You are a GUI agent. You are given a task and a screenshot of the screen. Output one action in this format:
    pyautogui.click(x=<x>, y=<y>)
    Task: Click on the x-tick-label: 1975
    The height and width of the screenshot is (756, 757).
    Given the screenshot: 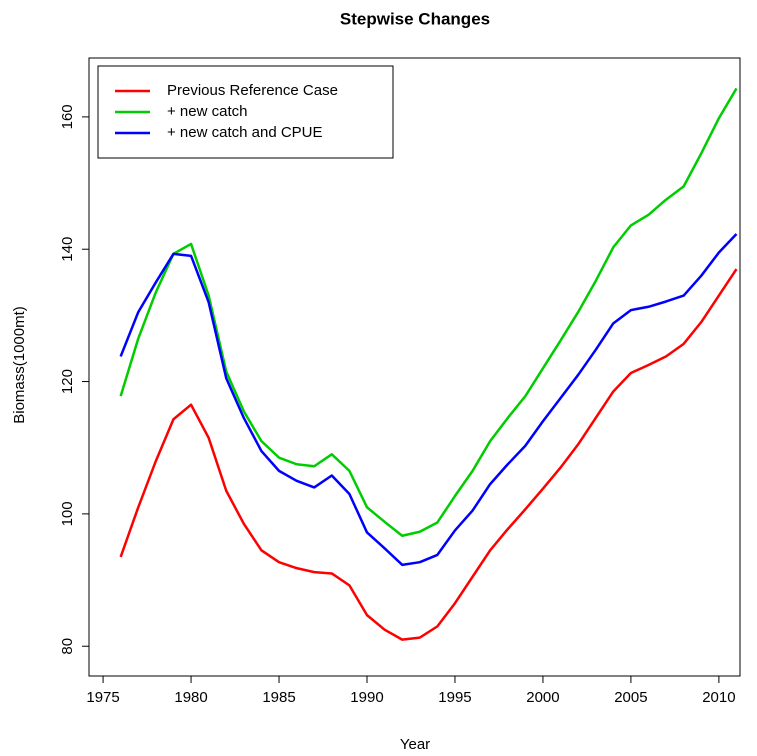 What is the action you would take?
    pyautogui.click(x=102, y=697)
    